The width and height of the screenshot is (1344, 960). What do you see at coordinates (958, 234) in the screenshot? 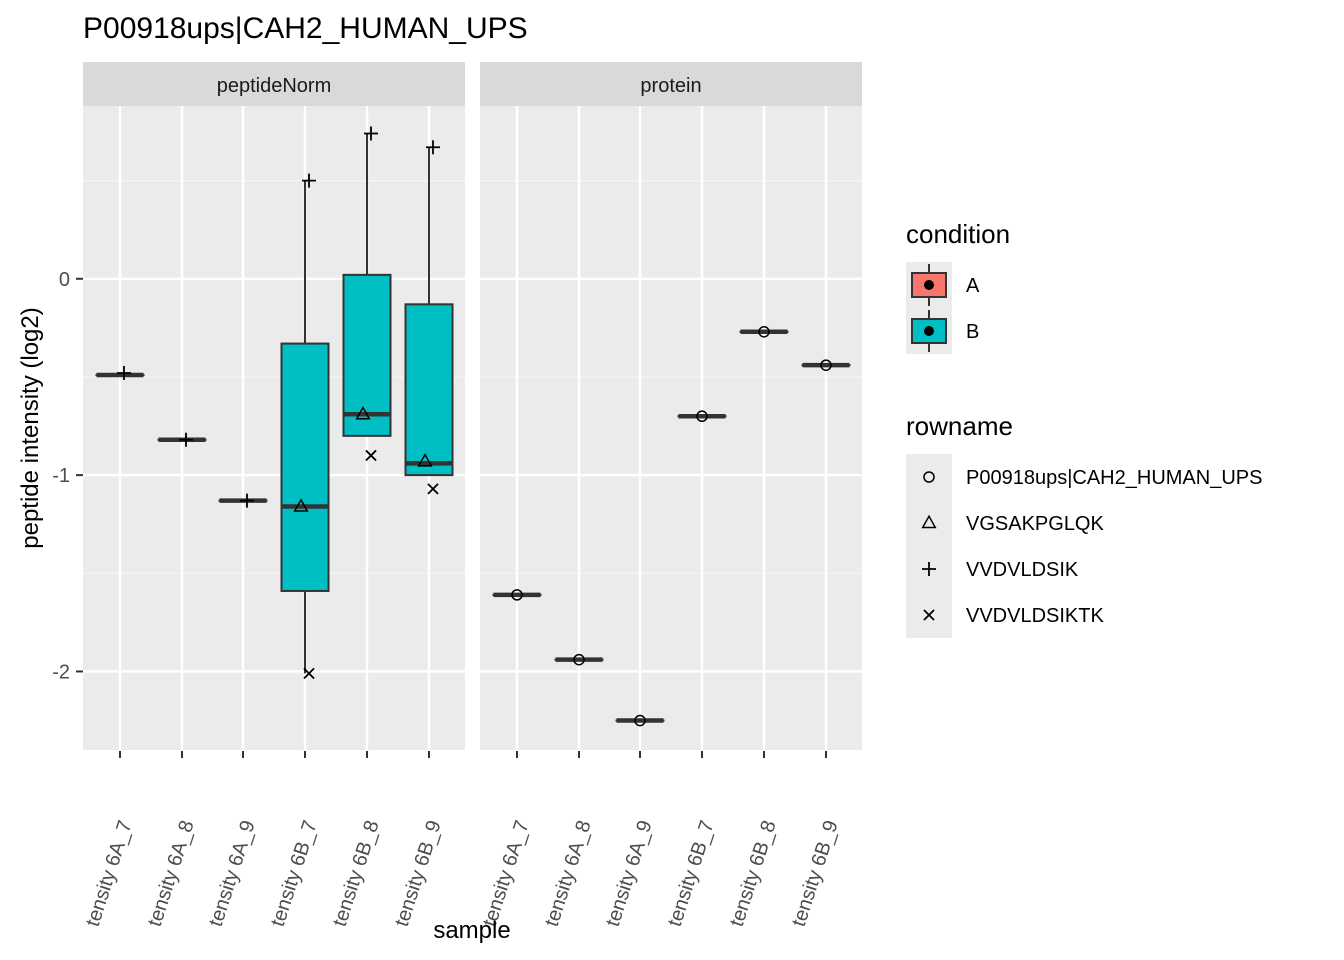
I see `legend-title-condition: condition` at bounding box center [958, 234].